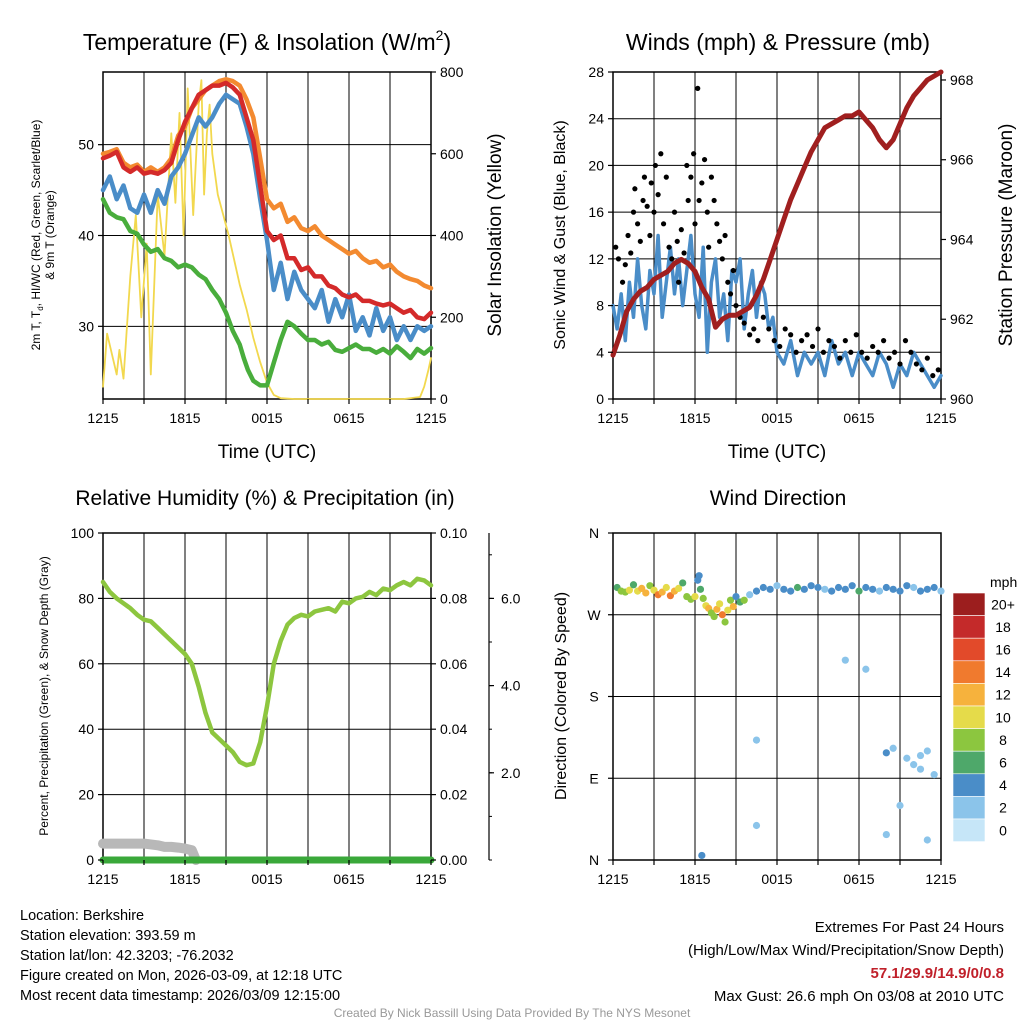 The width and height of the screenshot is (1024, 1024). I want to click on wind-x-label: Time (UTC), so click(777, 452).